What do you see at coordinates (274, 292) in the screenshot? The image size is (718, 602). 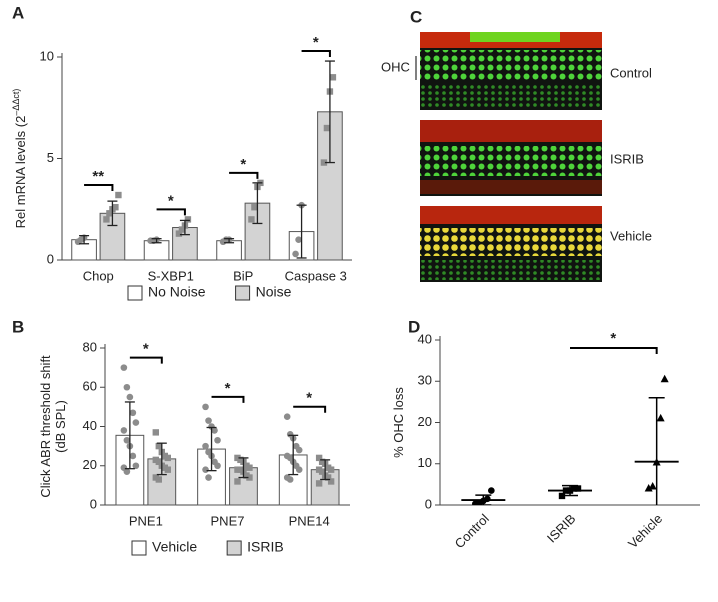 I see `legend-label: Noise` at bounding box center [274, 292].